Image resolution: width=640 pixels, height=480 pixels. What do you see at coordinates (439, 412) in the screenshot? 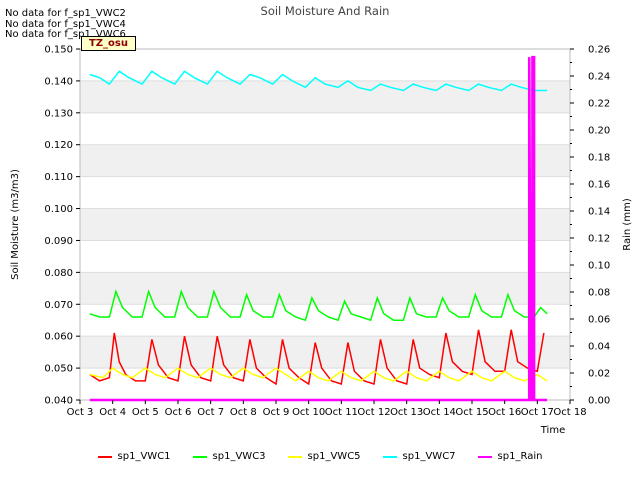
I see `x-tick-label: Oct 14` at bounding box center [439, 412].